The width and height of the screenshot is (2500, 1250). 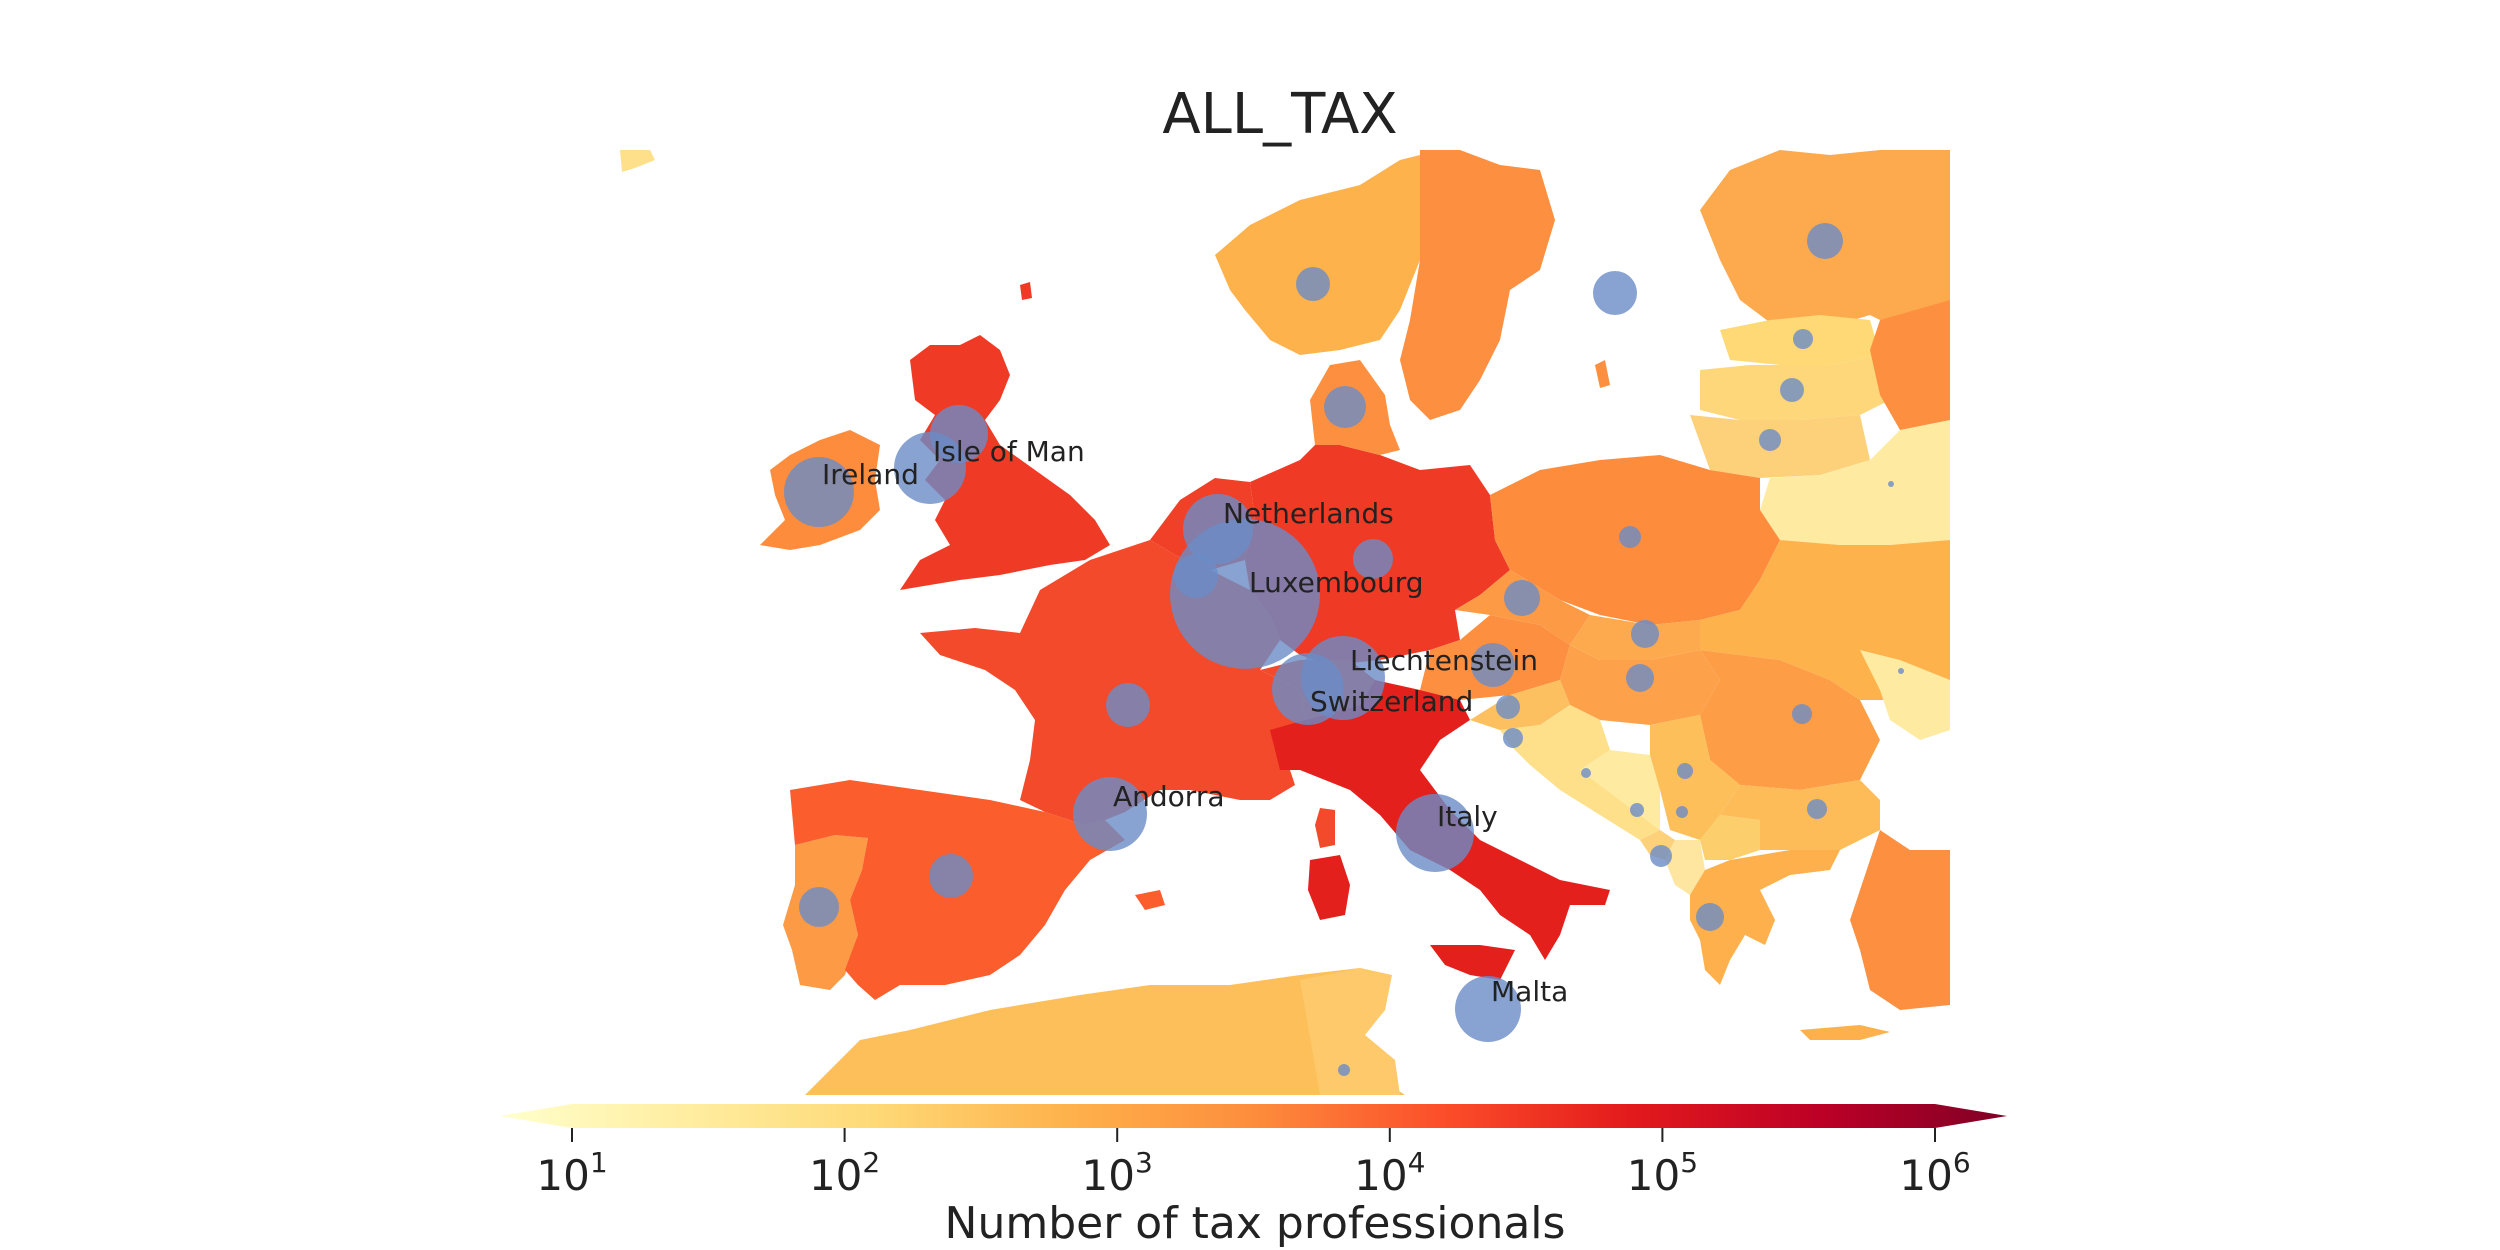 What do you see at coordinates (1128, 705) in the screenshot?
I see `bubble-france` at bounding box center [1128, 705].